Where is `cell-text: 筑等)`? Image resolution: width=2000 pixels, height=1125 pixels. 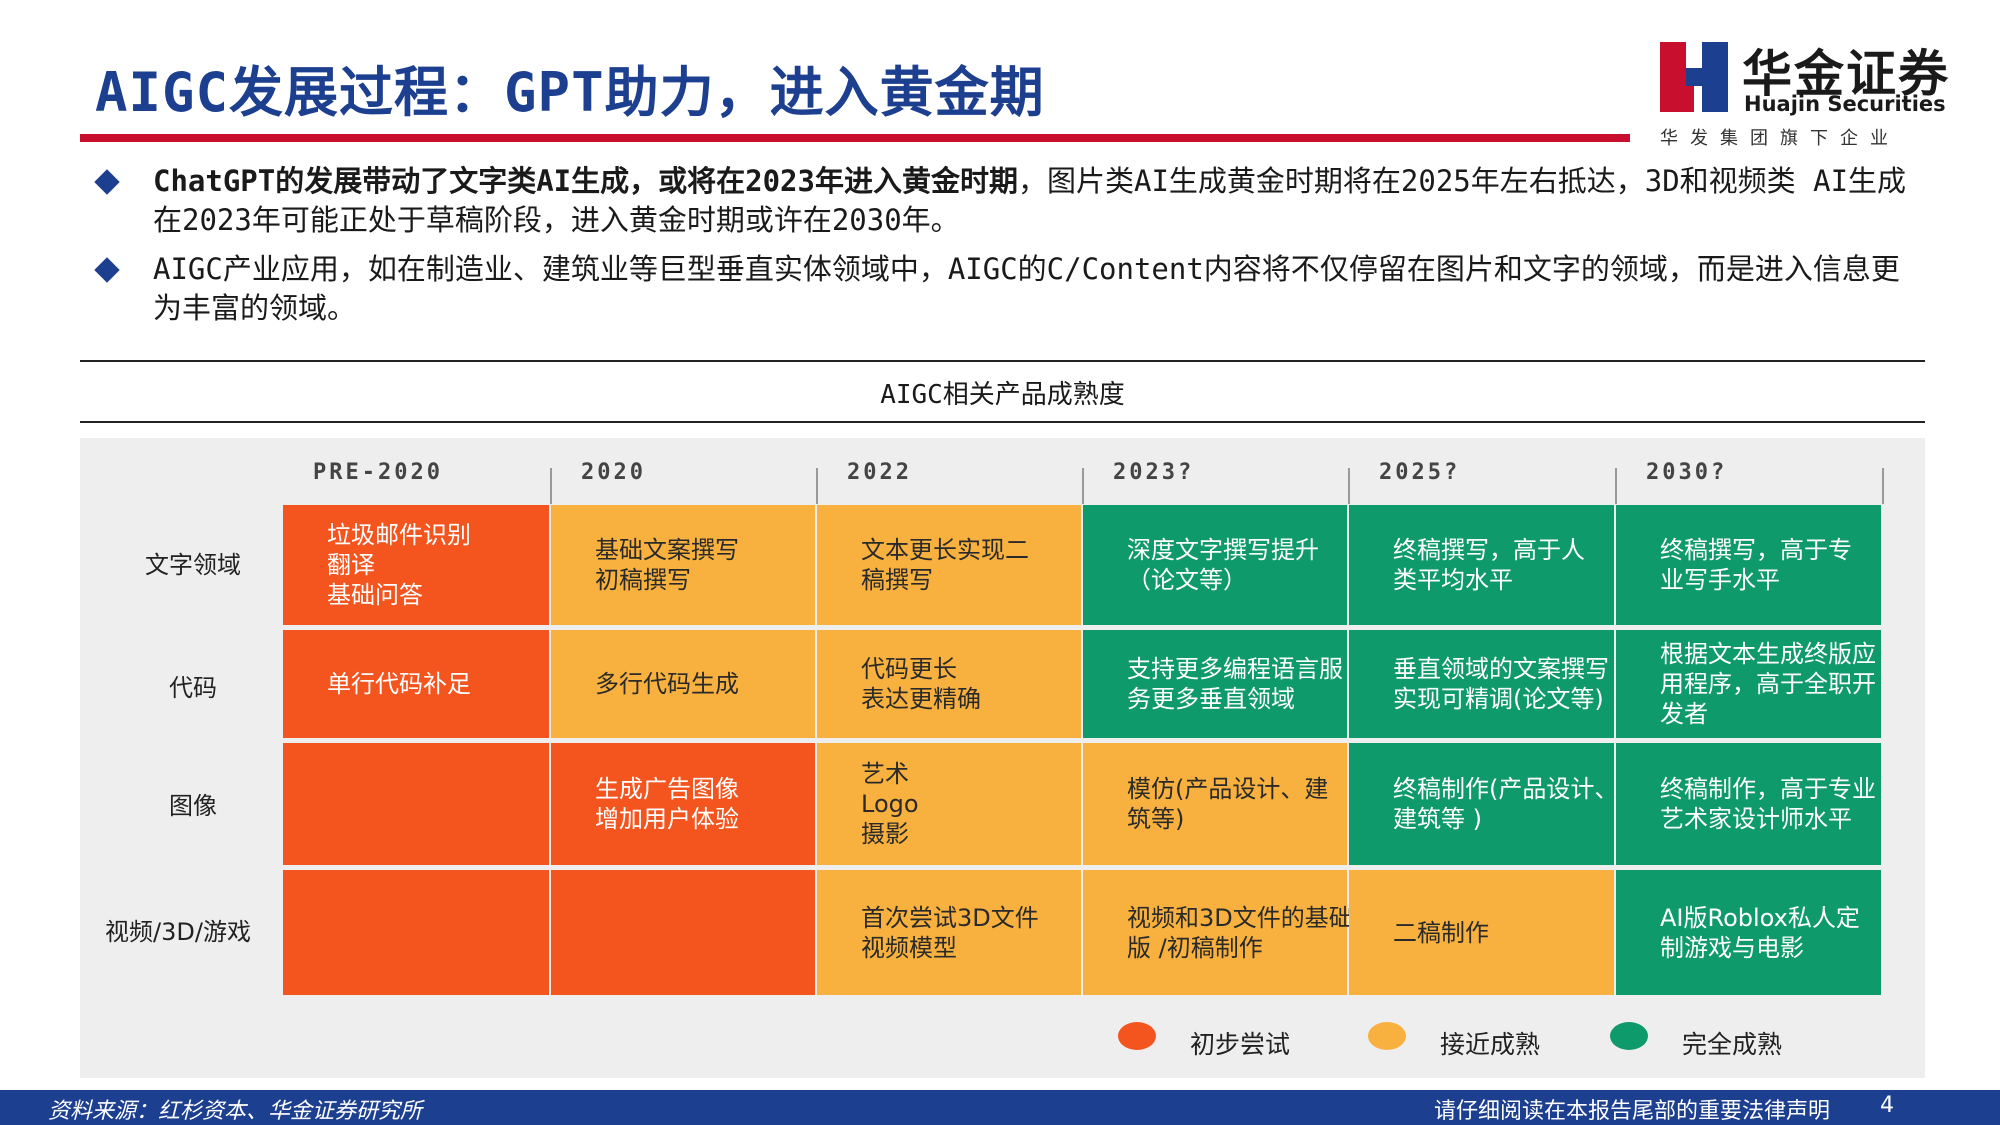 cell-text: 筑等) is located at coordinates (1156, 819).